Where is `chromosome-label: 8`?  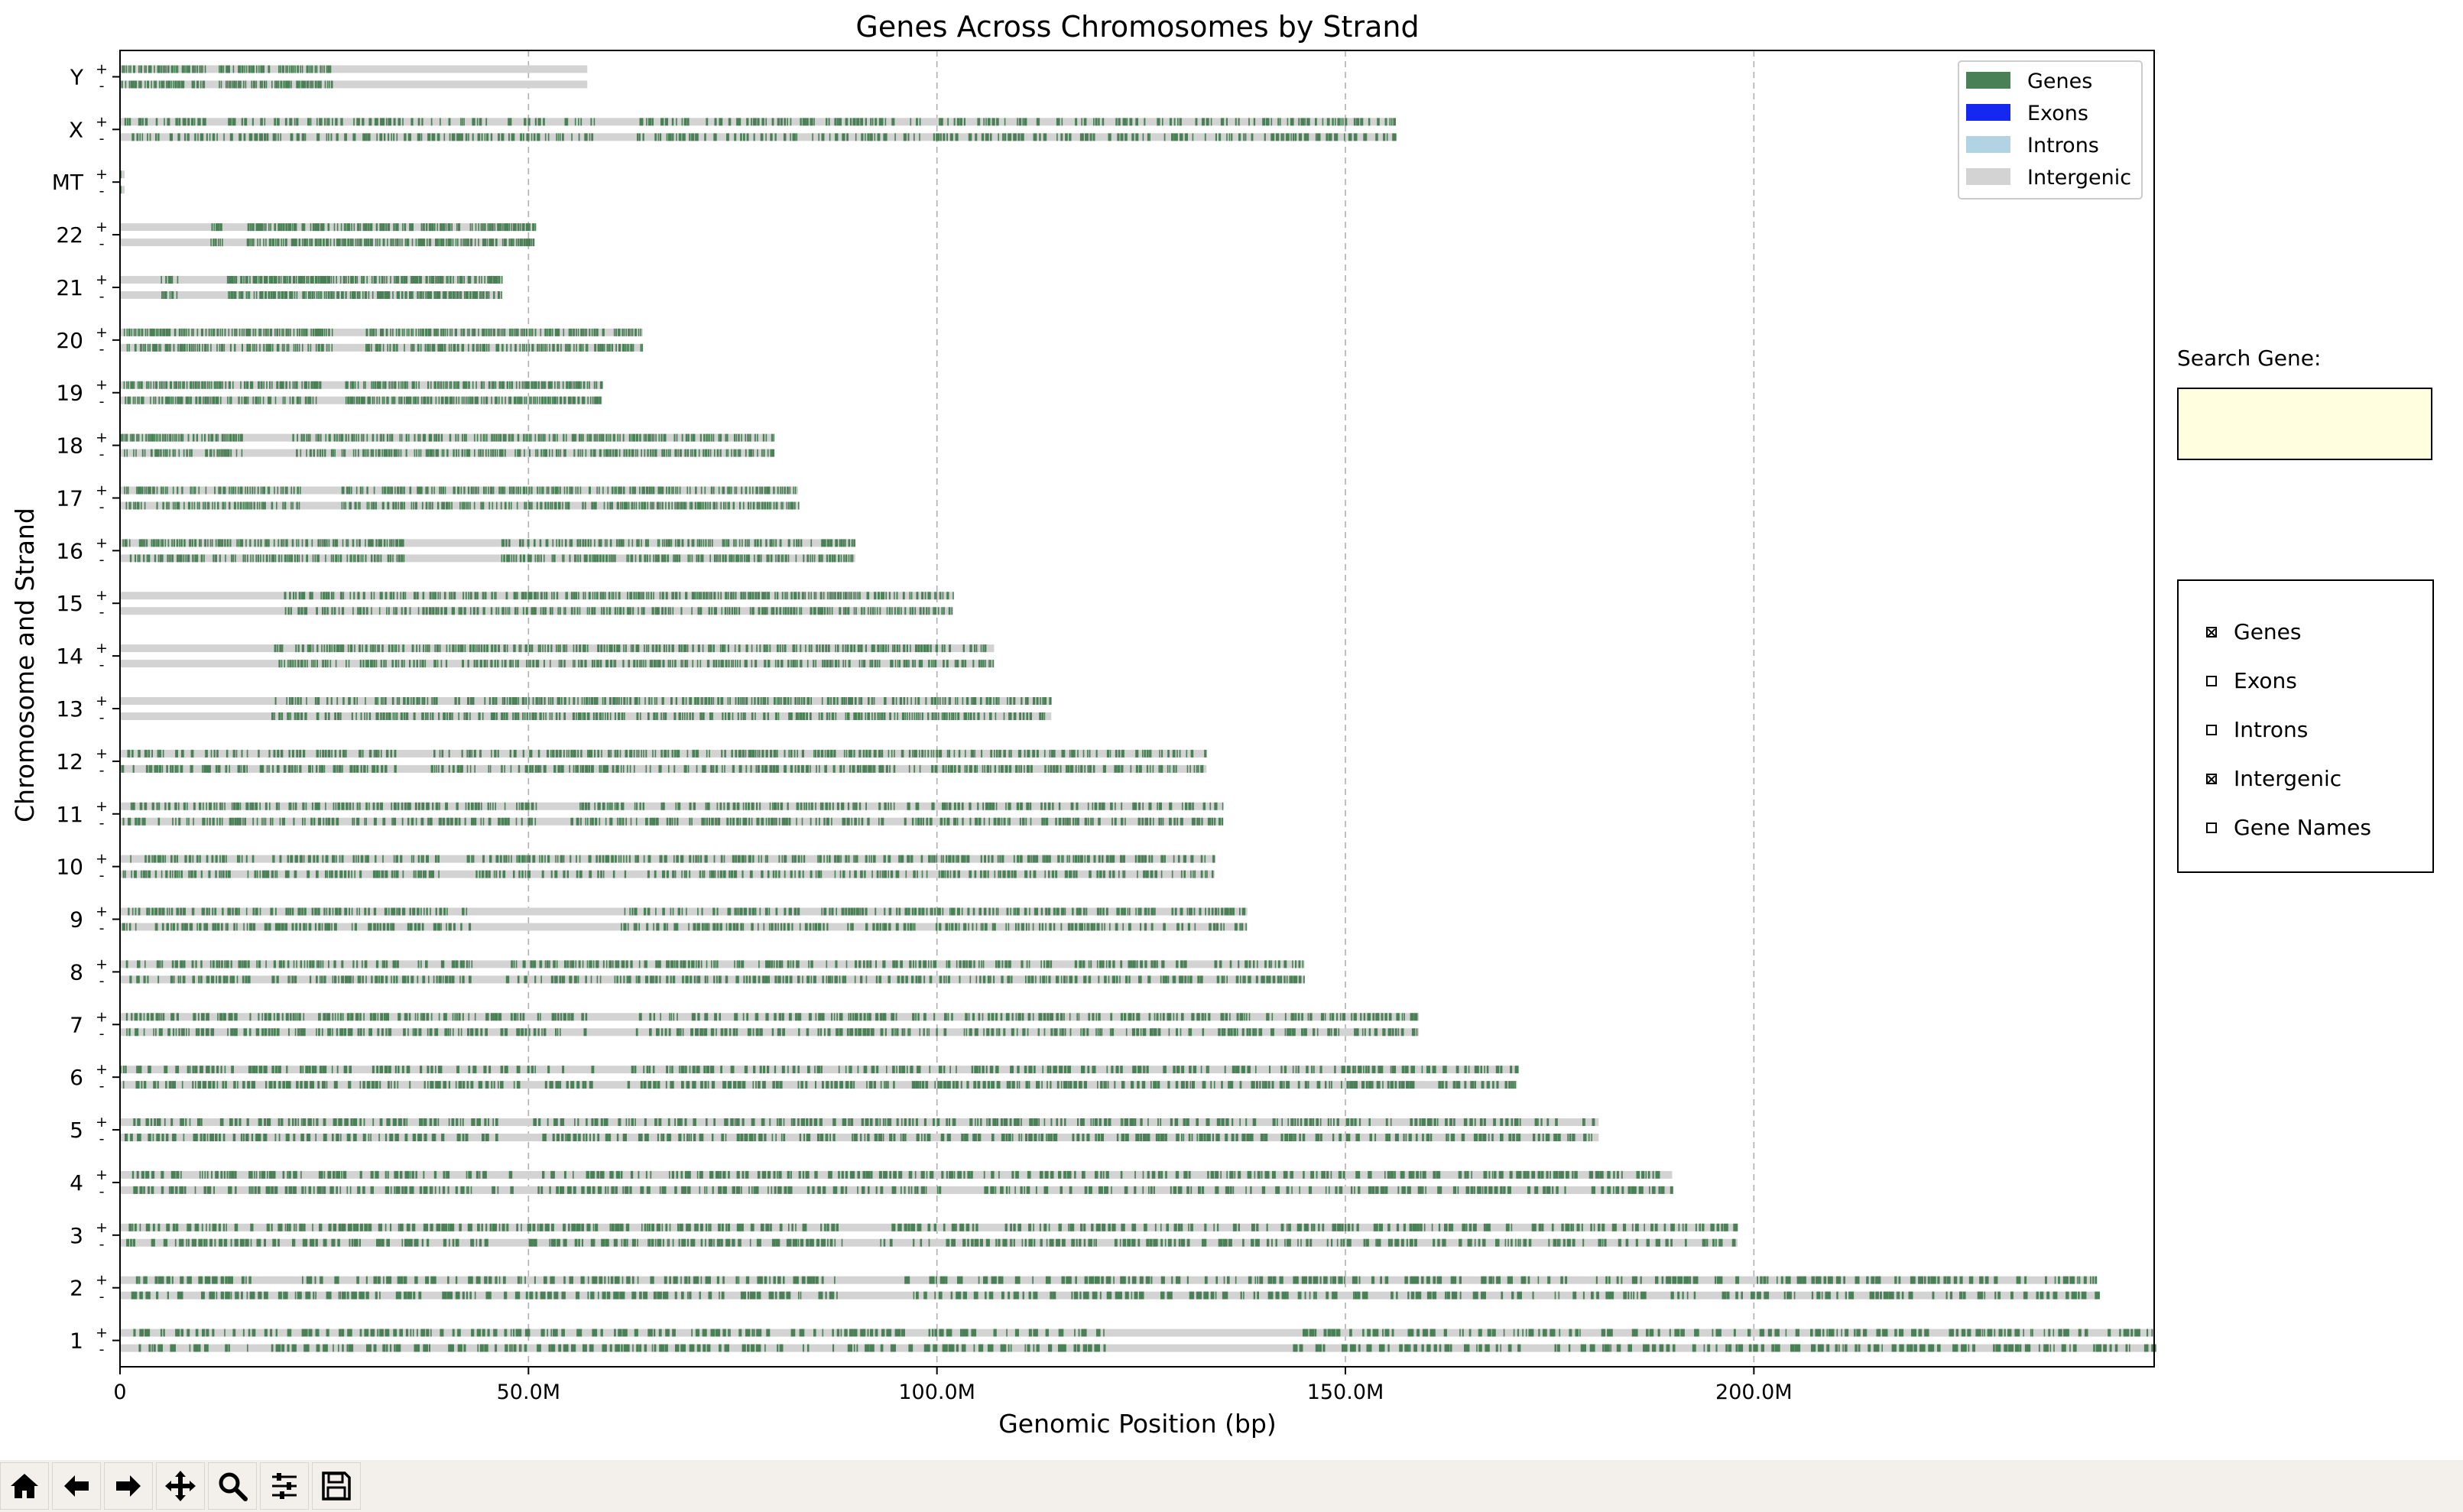
chromosome-label: 8 is located at coordinates (76, 972).